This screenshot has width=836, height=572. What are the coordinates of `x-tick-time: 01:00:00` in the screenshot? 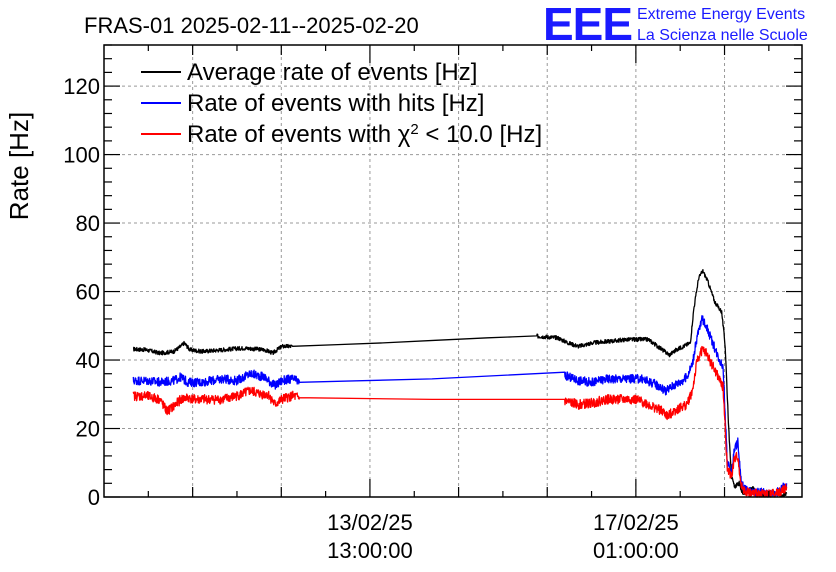 It's located at (636, 550).